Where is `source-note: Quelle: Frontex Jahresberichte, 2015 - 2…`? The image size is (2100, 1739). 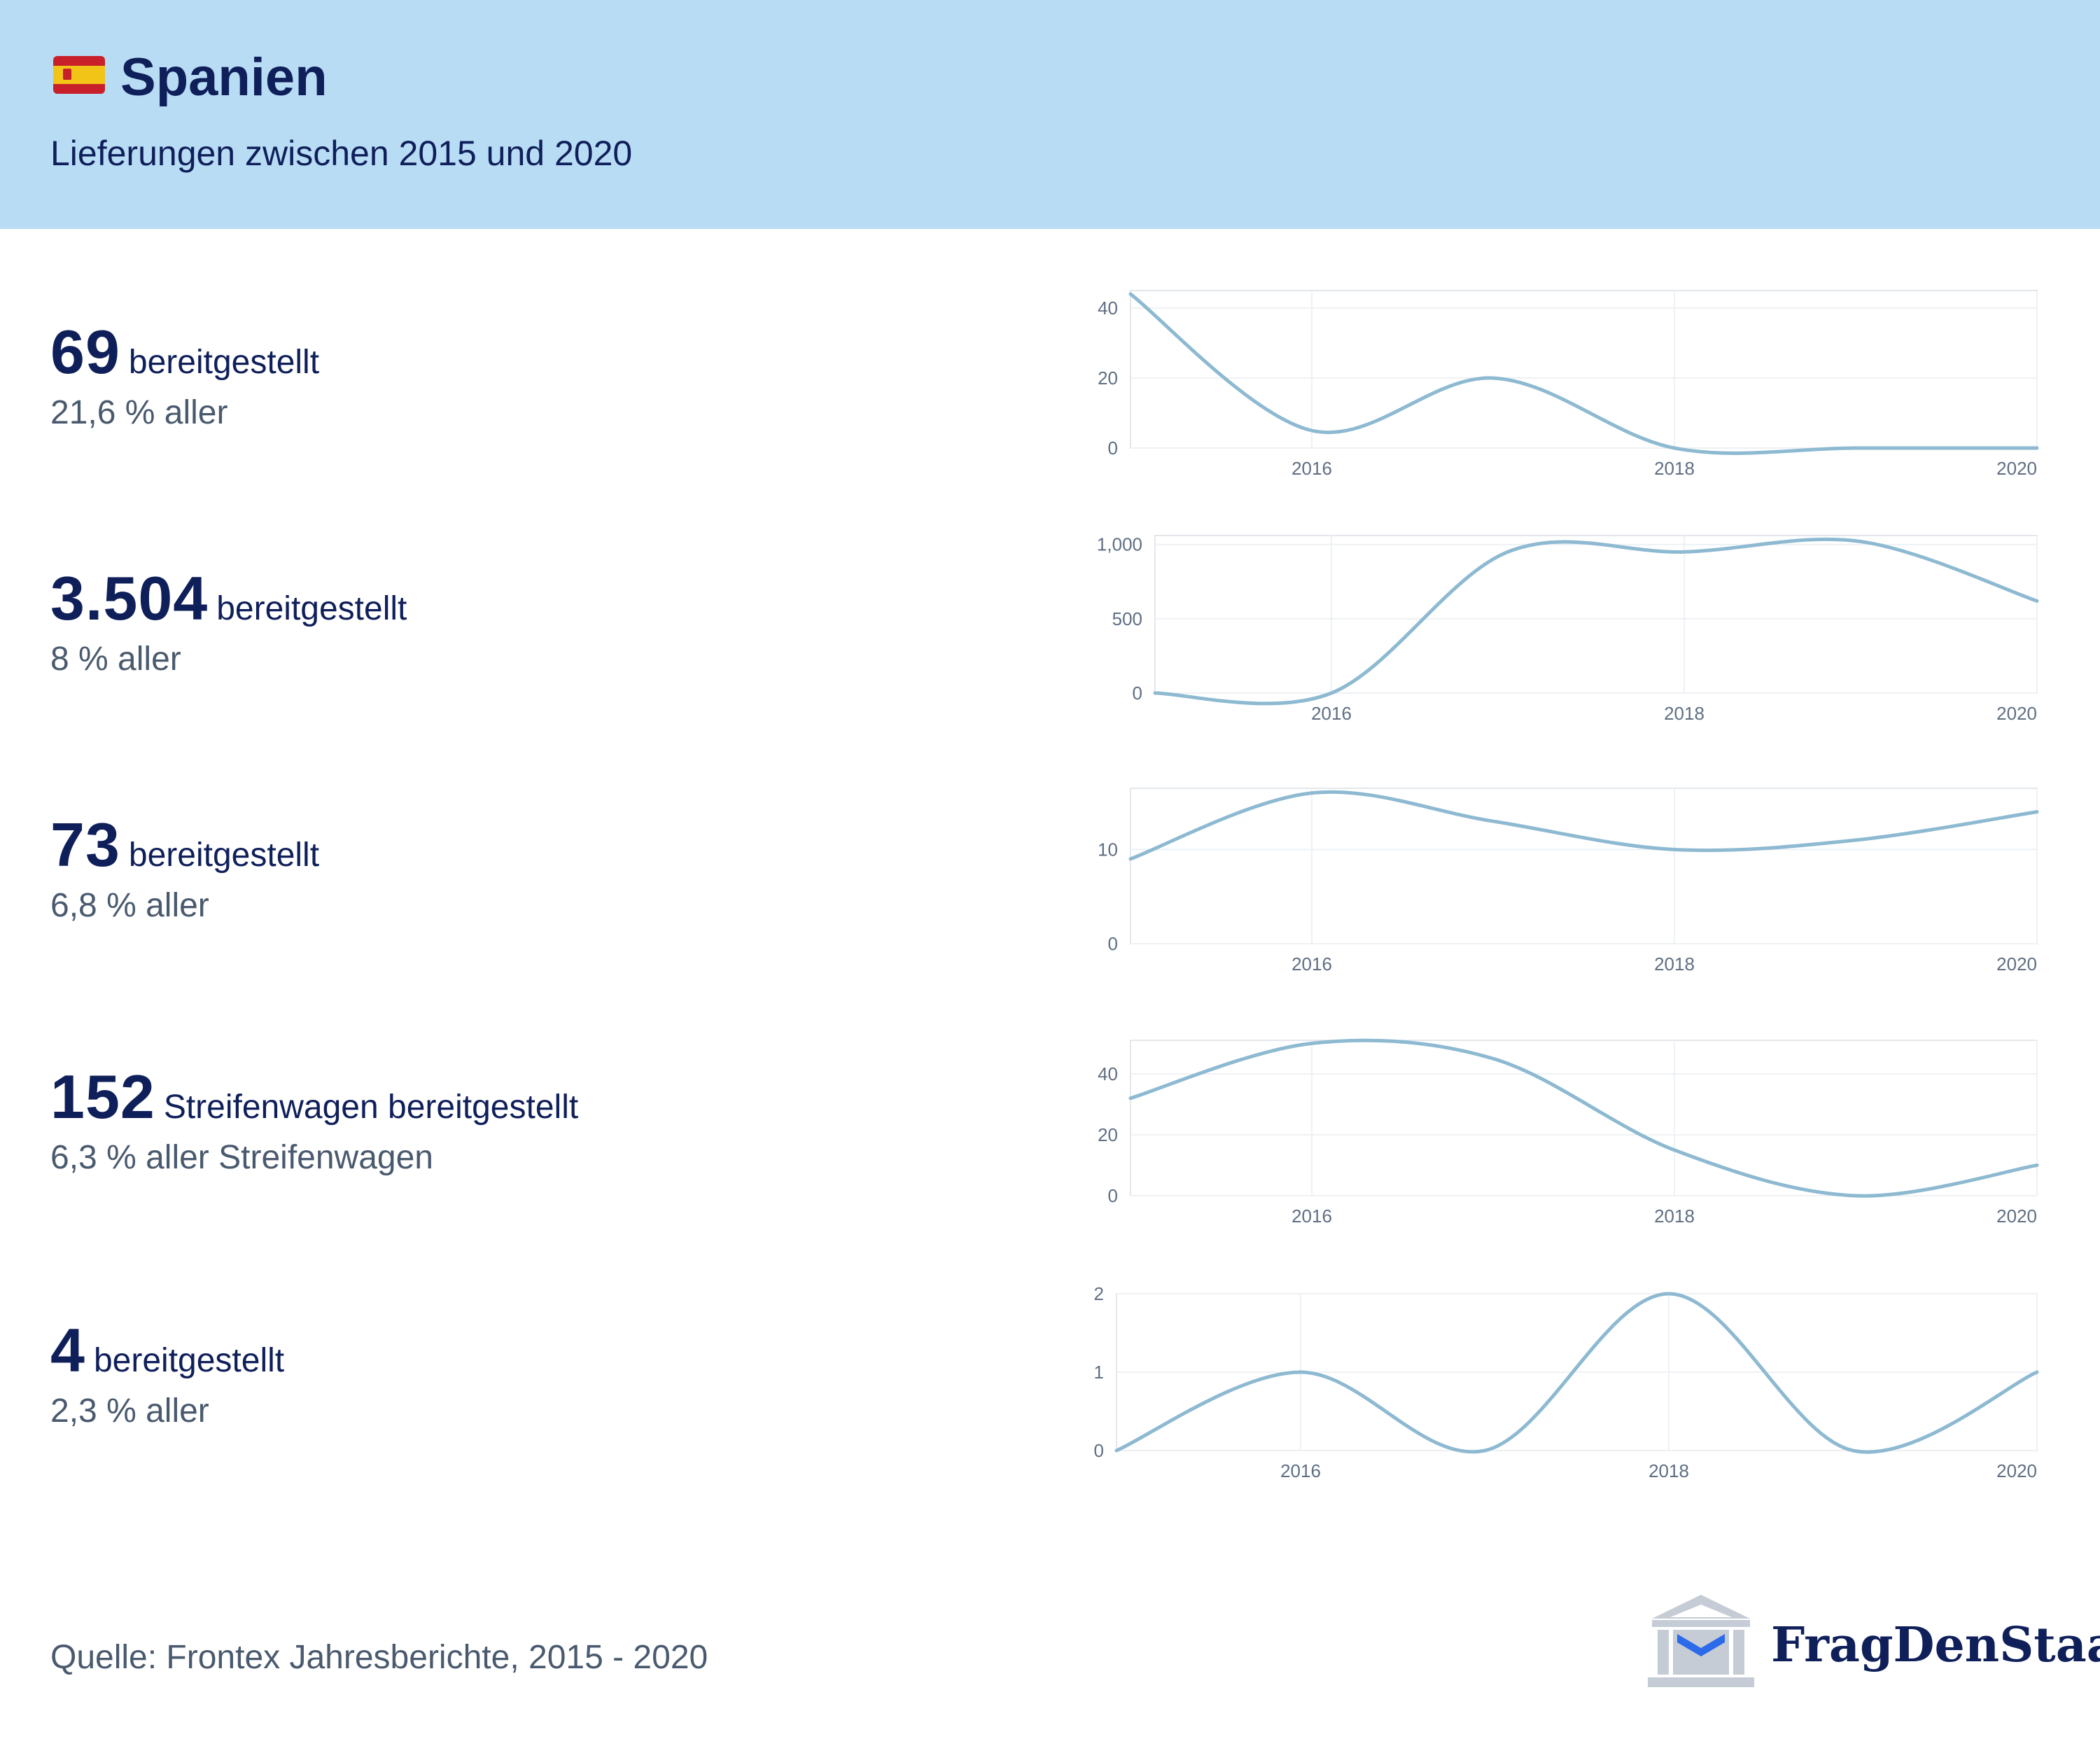 source-note: Quelle: Frontex Jahresberichte, 2015 - 2… is located at coordinates (379, 1657).